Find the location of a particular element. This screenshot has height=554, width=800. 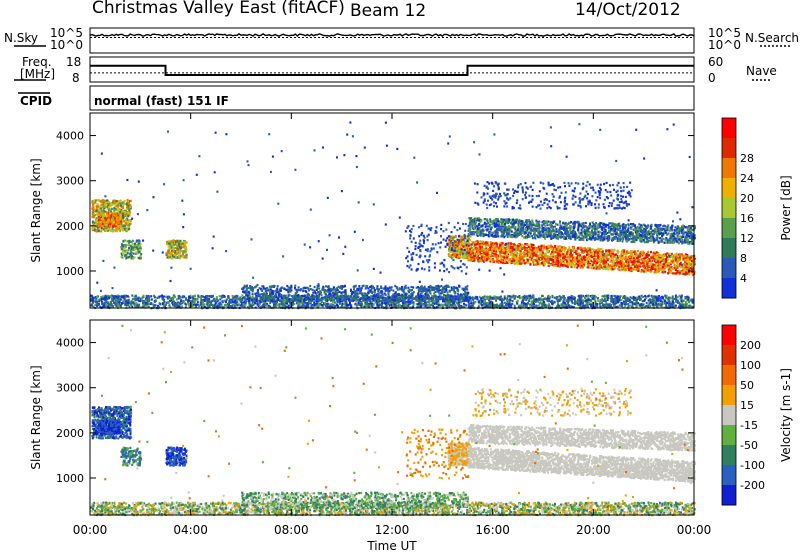

beam-label: Beam 12 is located at coordinates (388, 11).